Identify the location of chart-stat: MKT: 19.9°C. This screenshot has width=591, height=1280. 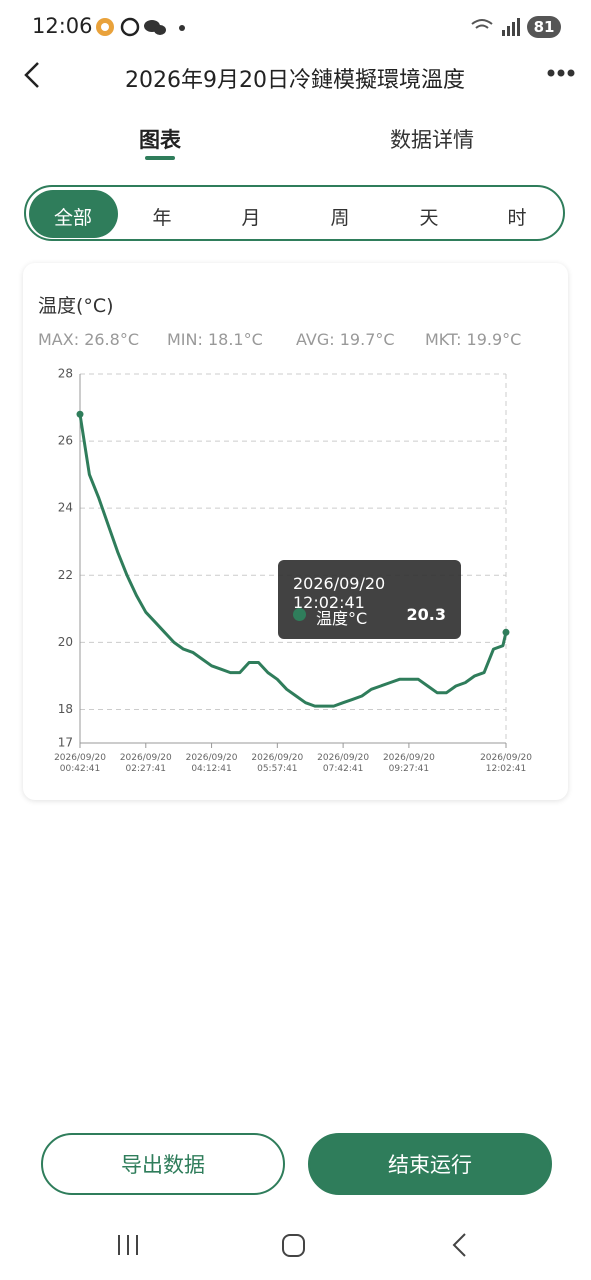
(473, 339).